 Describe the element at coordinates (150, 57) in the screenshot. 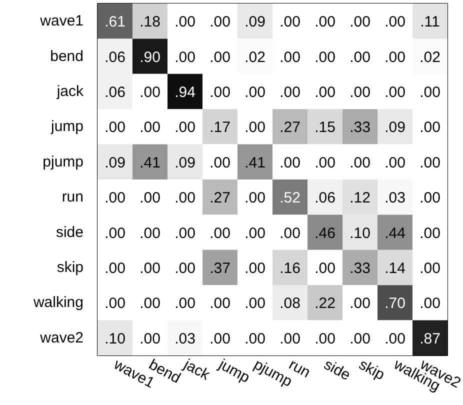

I see `data-label: .90` at that location.